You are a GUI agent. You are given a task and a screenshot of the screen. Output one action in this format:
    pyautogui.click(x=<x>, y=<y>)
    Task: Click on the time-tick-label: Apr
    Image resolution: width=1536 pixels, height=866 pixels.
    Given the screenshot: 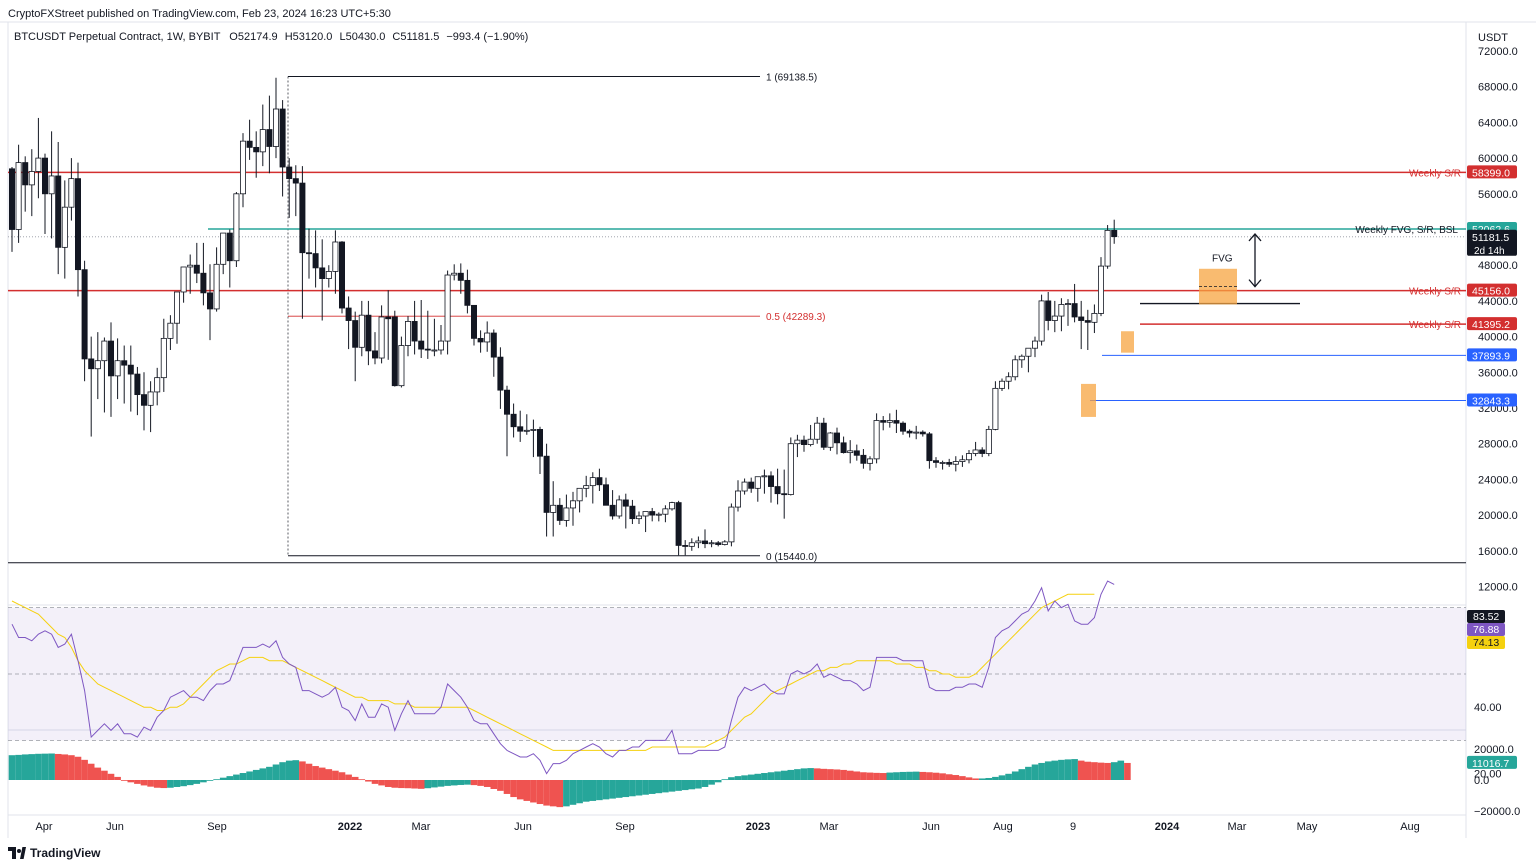 What is the action you would take?
    pyautogui.click(x=43, y=827)
    